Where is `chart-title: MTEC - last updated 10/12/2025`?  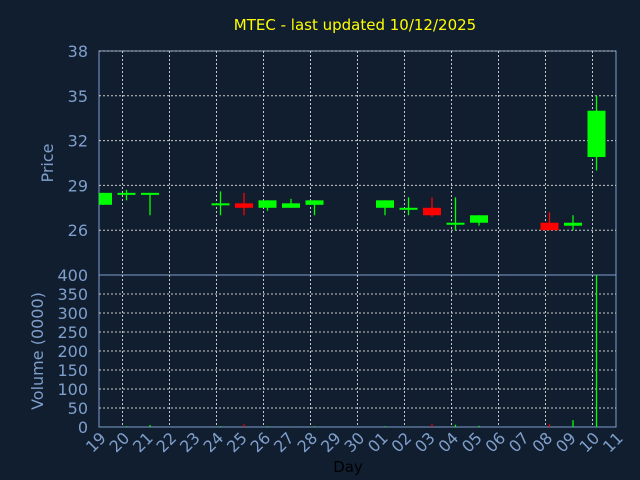
chart-title: MTEC - last updated 10/12/2025 is located at coordinates (355, 25).